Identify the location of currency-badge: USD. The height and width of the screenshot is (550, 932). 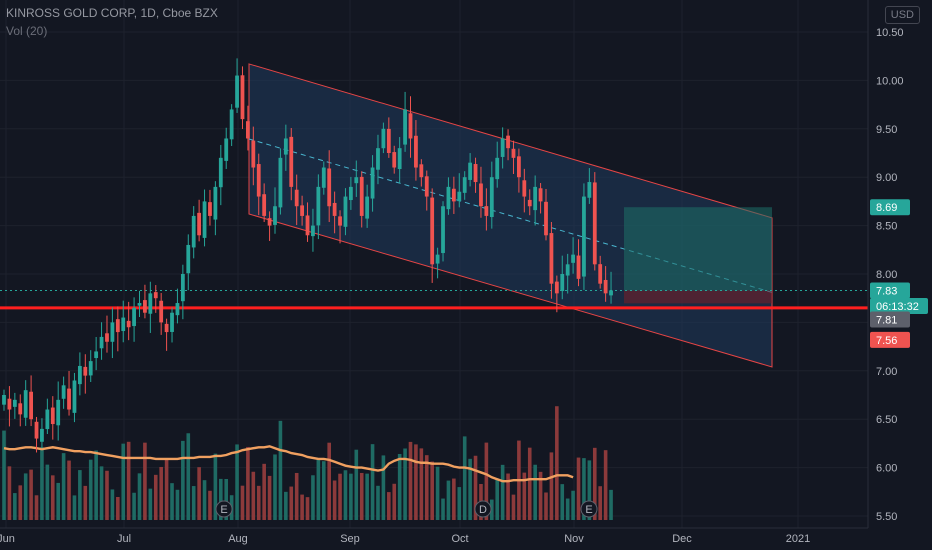
(902, 15).